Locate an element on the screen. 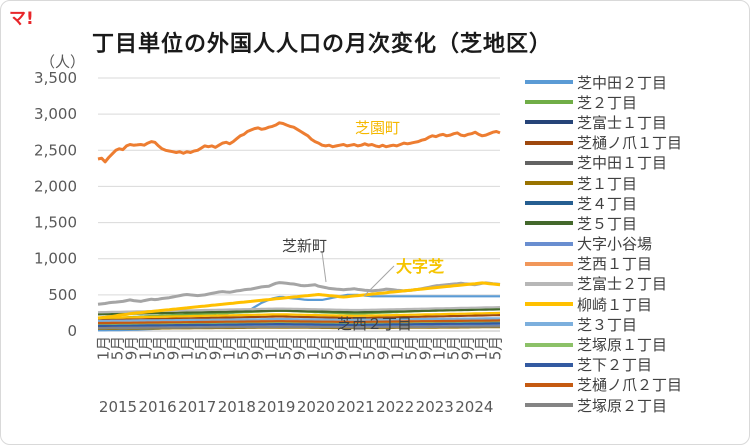 Image resolution: width=750 pixels, height=445 pixels. x-year-label: 2019 is located at coordinates (276, 407).